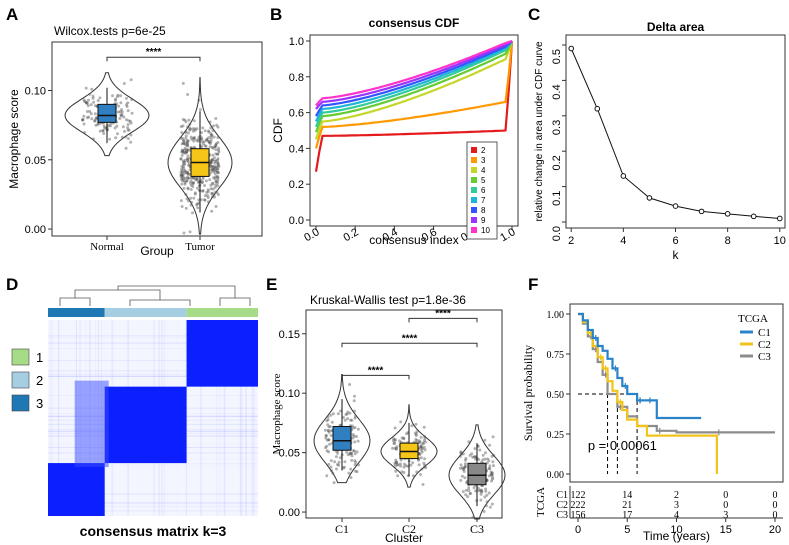  I want to click on panel-F-risk-title: TCGA, so click(541, 502).